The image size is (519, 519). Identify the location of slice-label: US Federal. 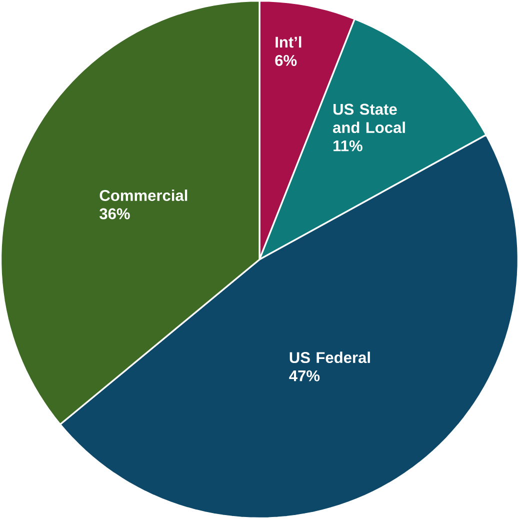
(330, 358).